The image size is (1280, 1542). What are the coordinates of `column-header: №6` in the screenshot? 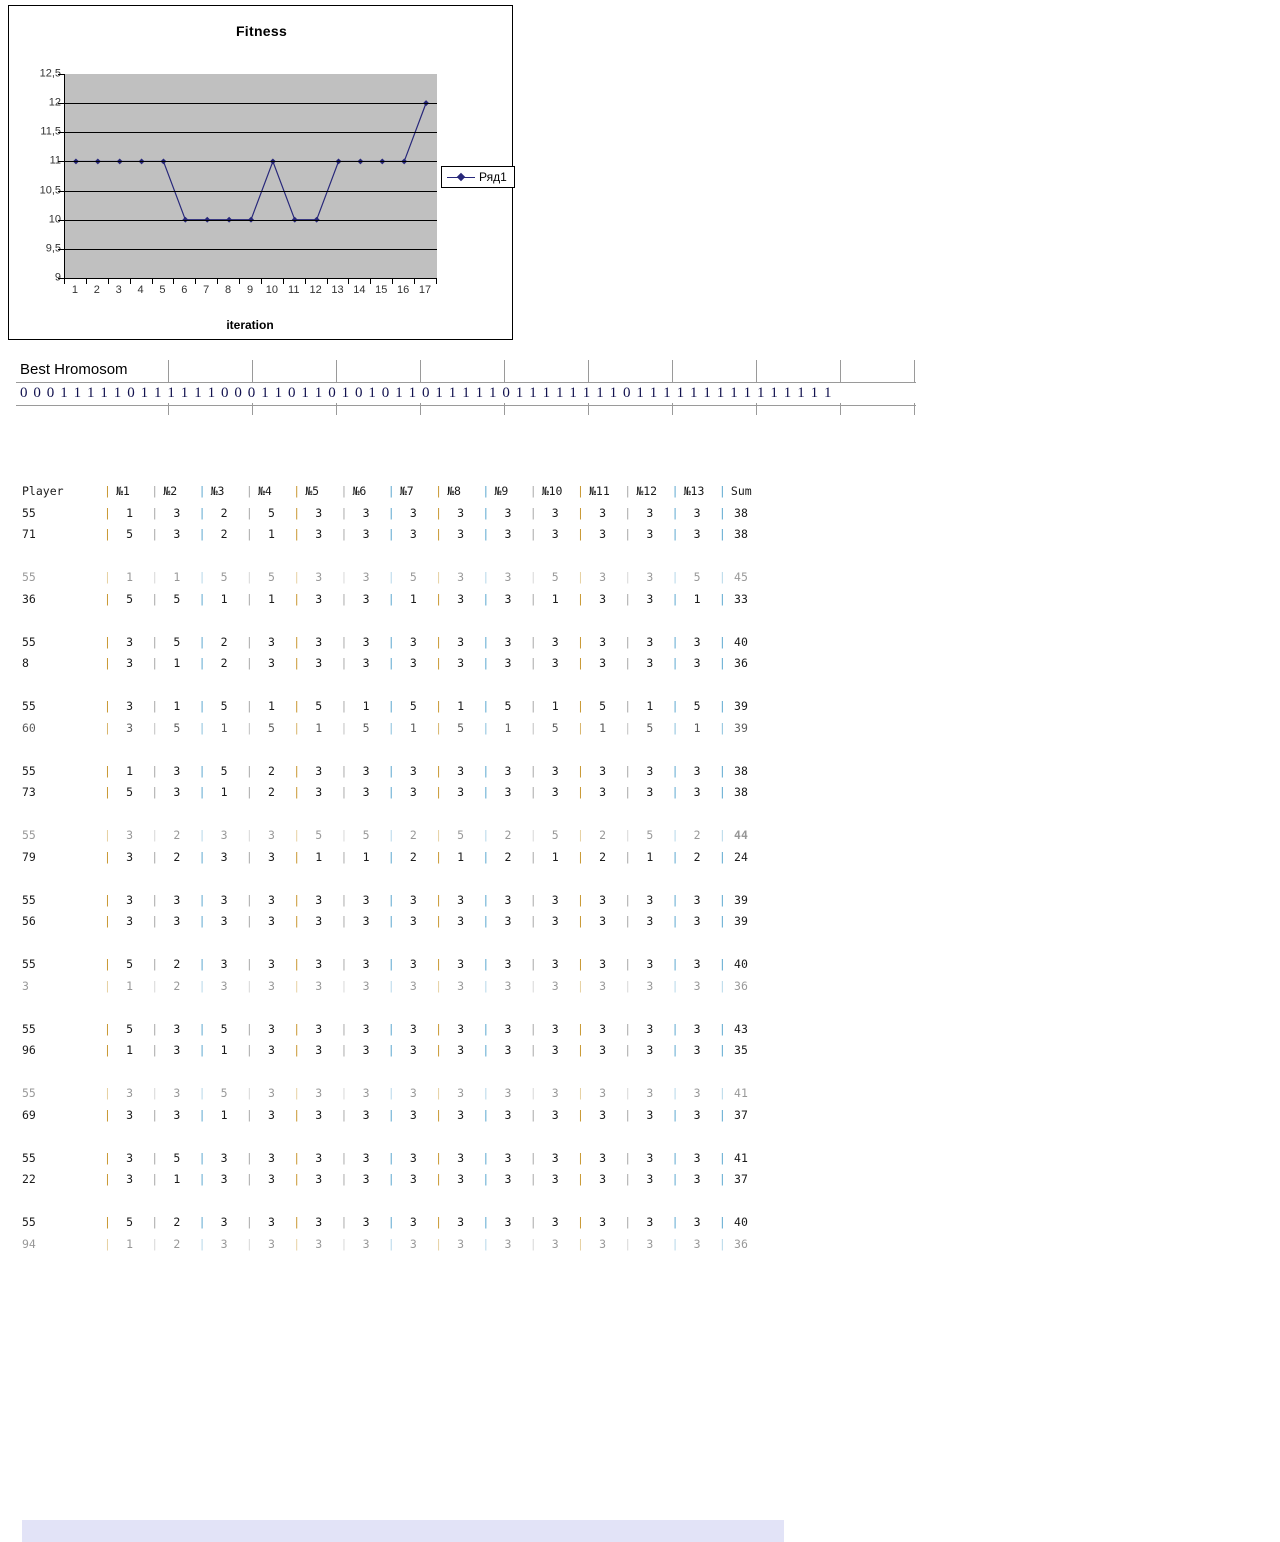 It's located at (359, 491).